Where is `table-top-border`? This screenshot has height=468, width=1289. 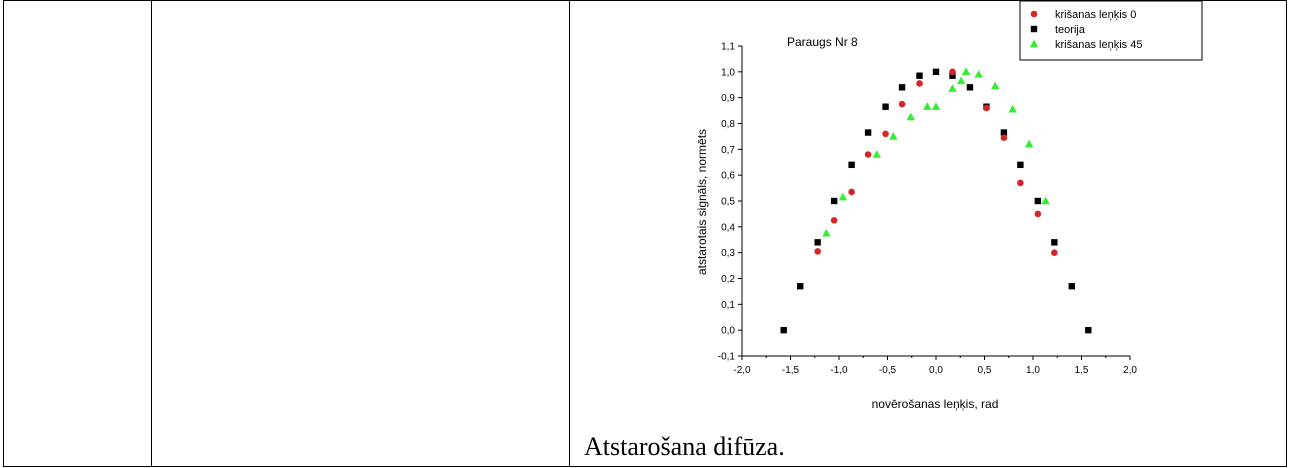 table-top-border is located at coordinates (645, 0).